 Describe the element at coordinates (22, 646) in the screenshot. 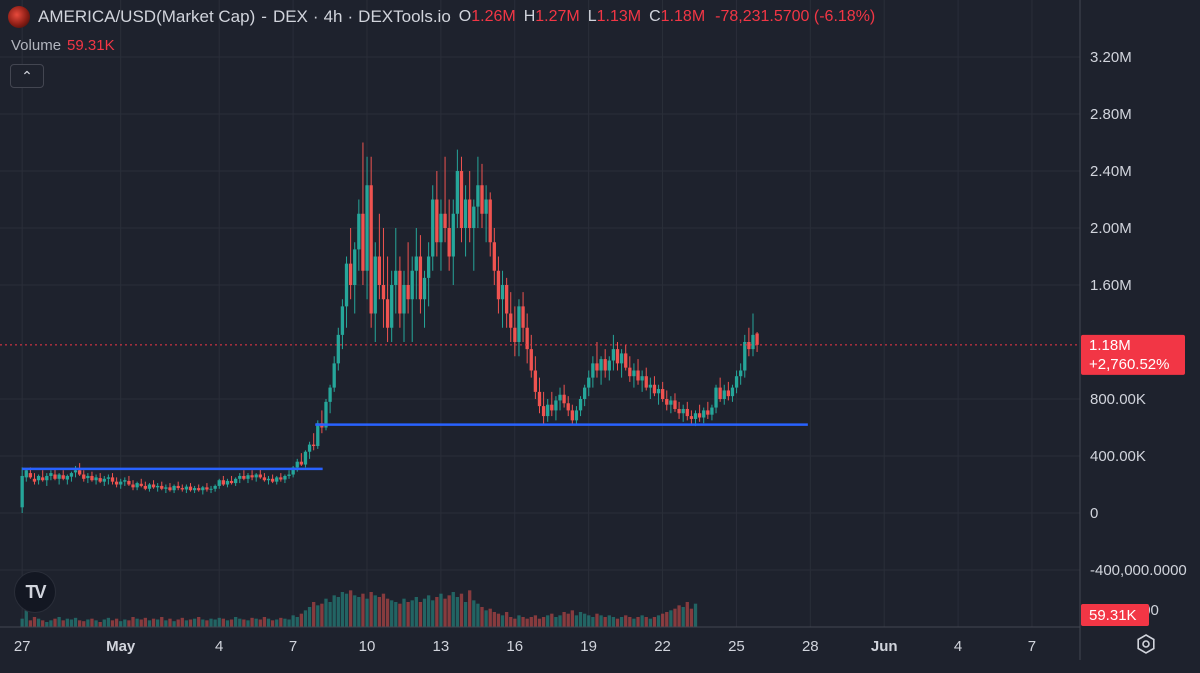

I see `x-tick-label: 27` at that location.